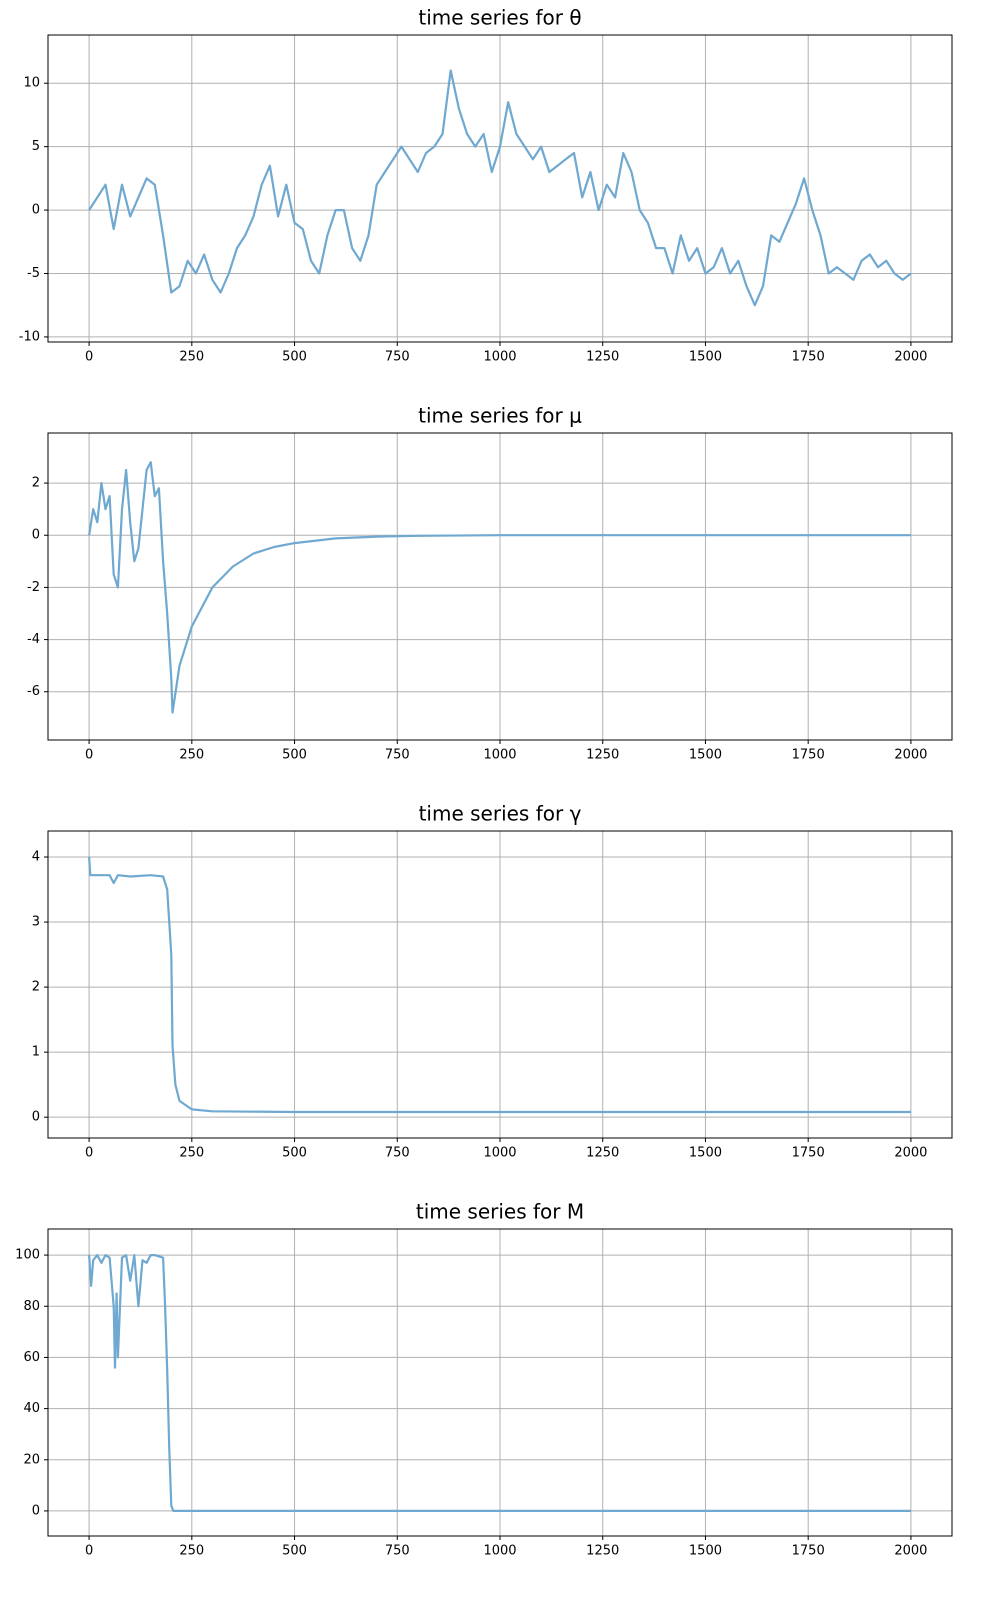 The image size is (989, 1614). What do you see at coordinates (36, 1052) in the screenshot?
I see `y-tick-label: 1` at bounding box center [36, 1052].